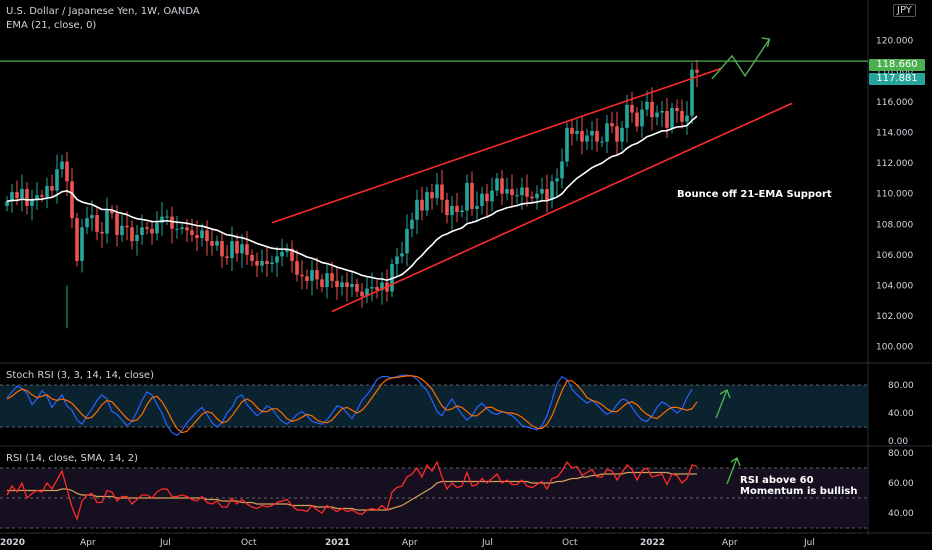 The image size is (932, 550). I want to click on rsi-up-arrow, so click(732, 471).